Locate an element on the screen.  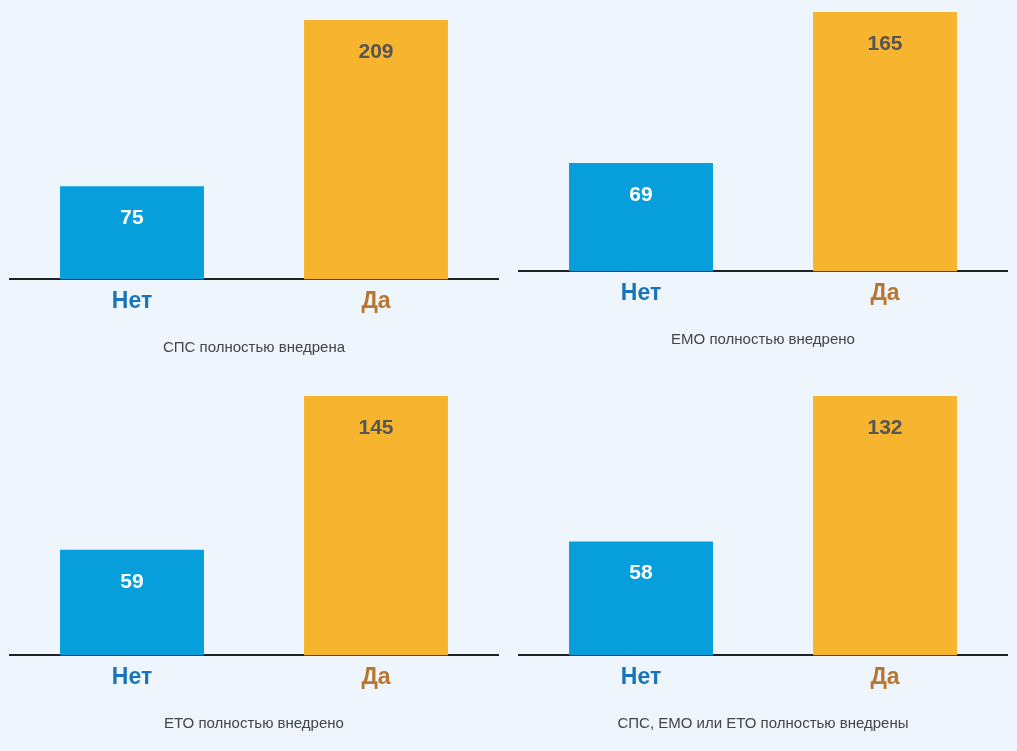
data-label: 58 is located at coordinates (641, 572).